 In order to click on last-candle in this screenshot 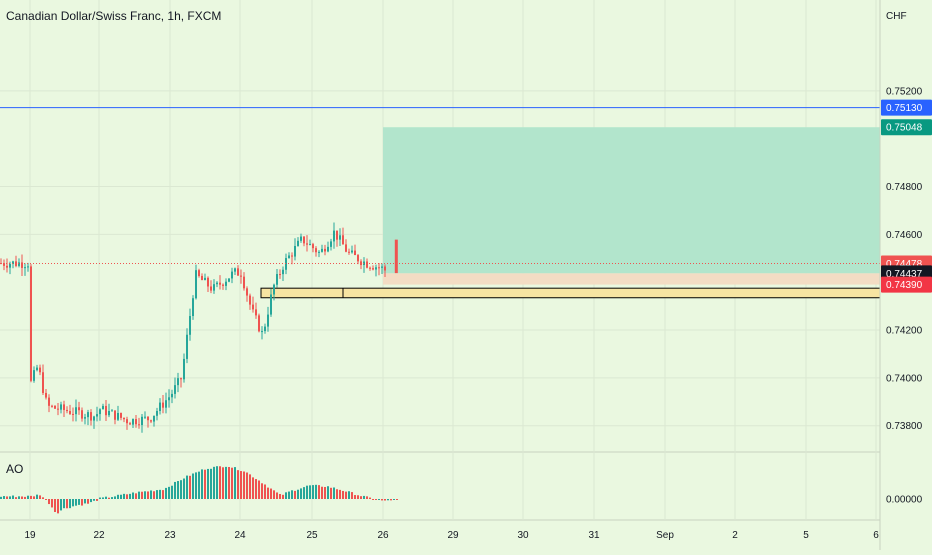, I will do `click(396, 256)`.